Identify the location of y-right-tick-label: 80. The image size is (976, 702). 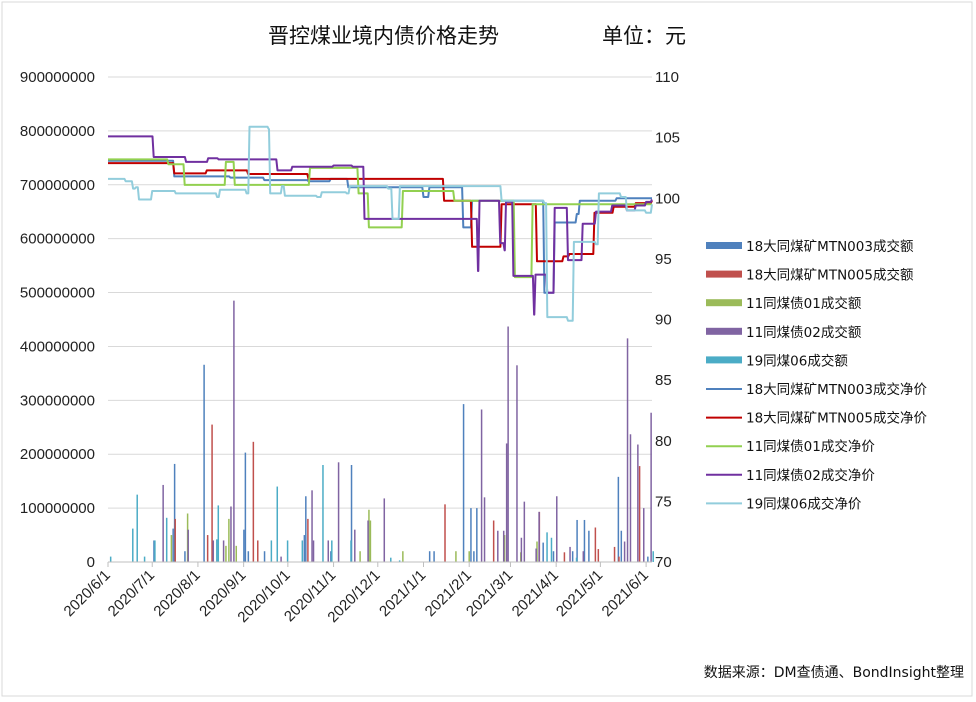
(663, 441).